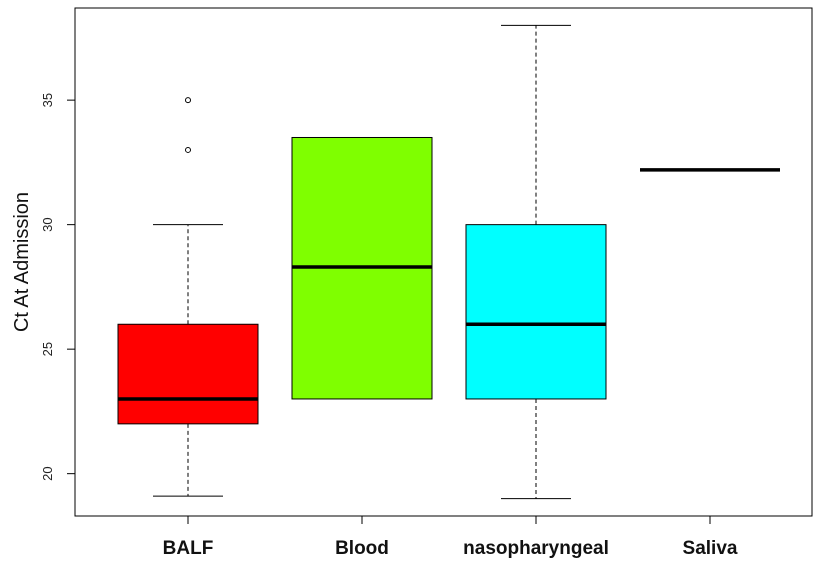  I want to click on x-tick-label: nasopharyngeal, so click(536, 548).